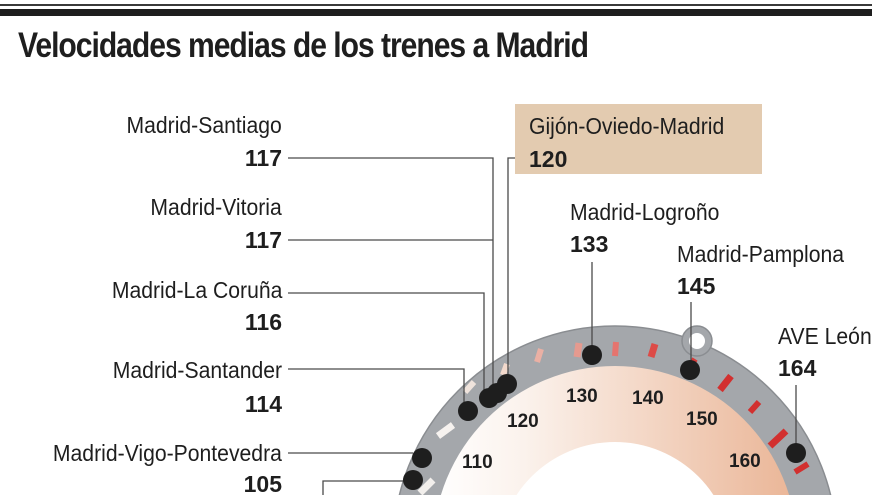 The image size is (880, 497). Describe the element at coordinates (615, 468) in the screenshot. I see `gauge-center` at that location.